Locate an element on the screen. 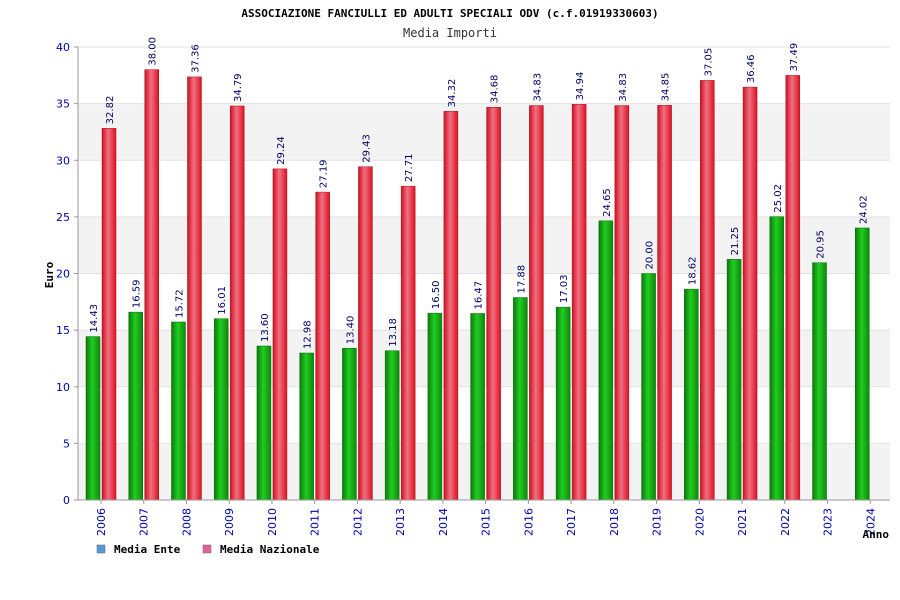 This screenshot has height=600, width=900. data-label: 16.47 is located at coordinates (479, 295).